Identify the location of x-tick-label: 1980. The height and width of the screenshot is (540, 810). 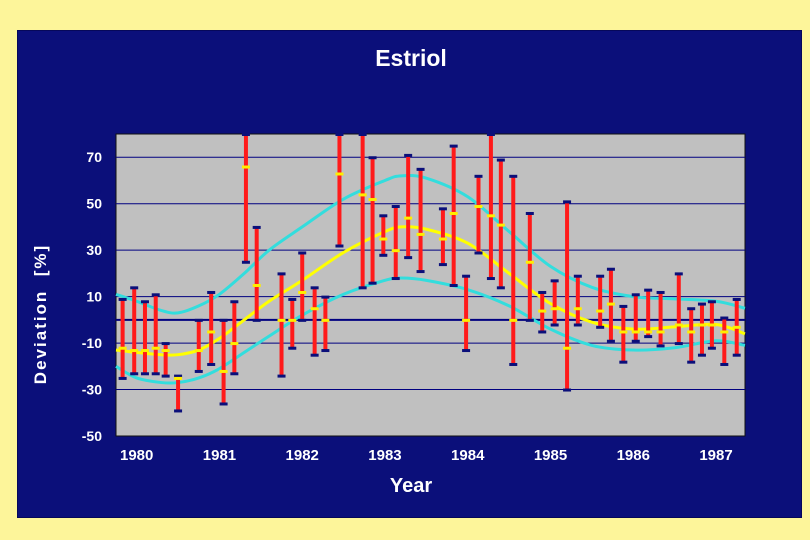
(136, 455).